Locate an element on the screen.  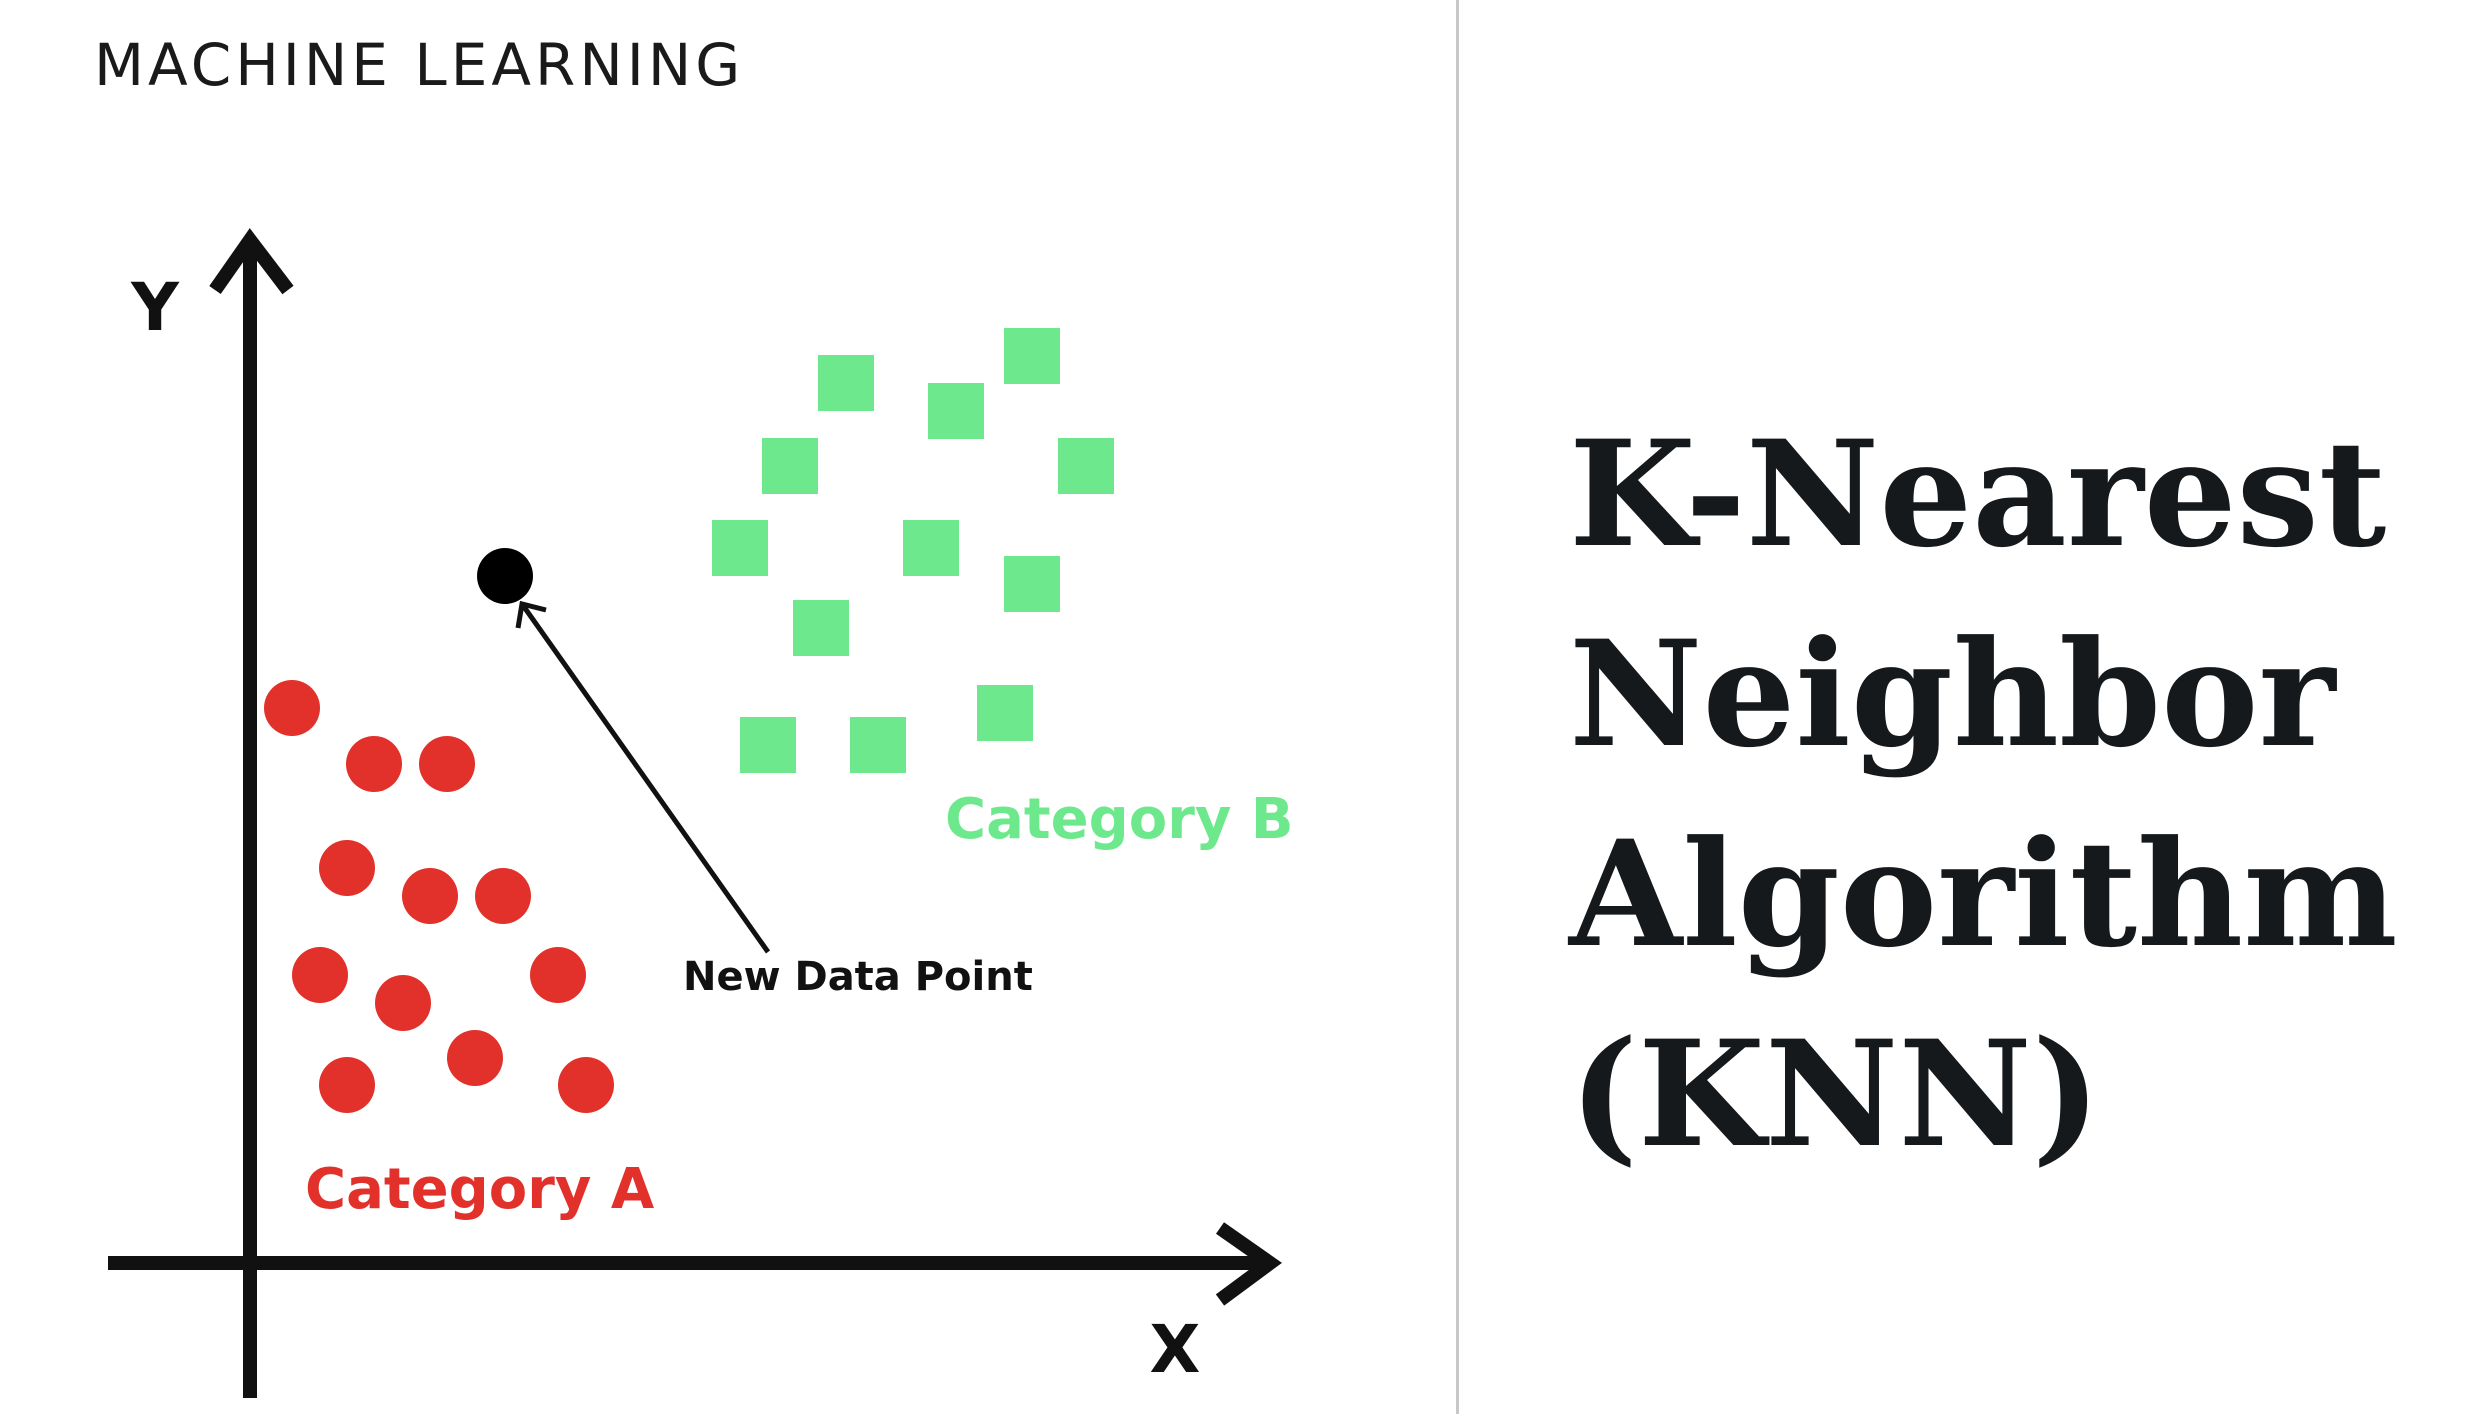
new-data-point-label: New Data Point is located at coordinates (858, 977).